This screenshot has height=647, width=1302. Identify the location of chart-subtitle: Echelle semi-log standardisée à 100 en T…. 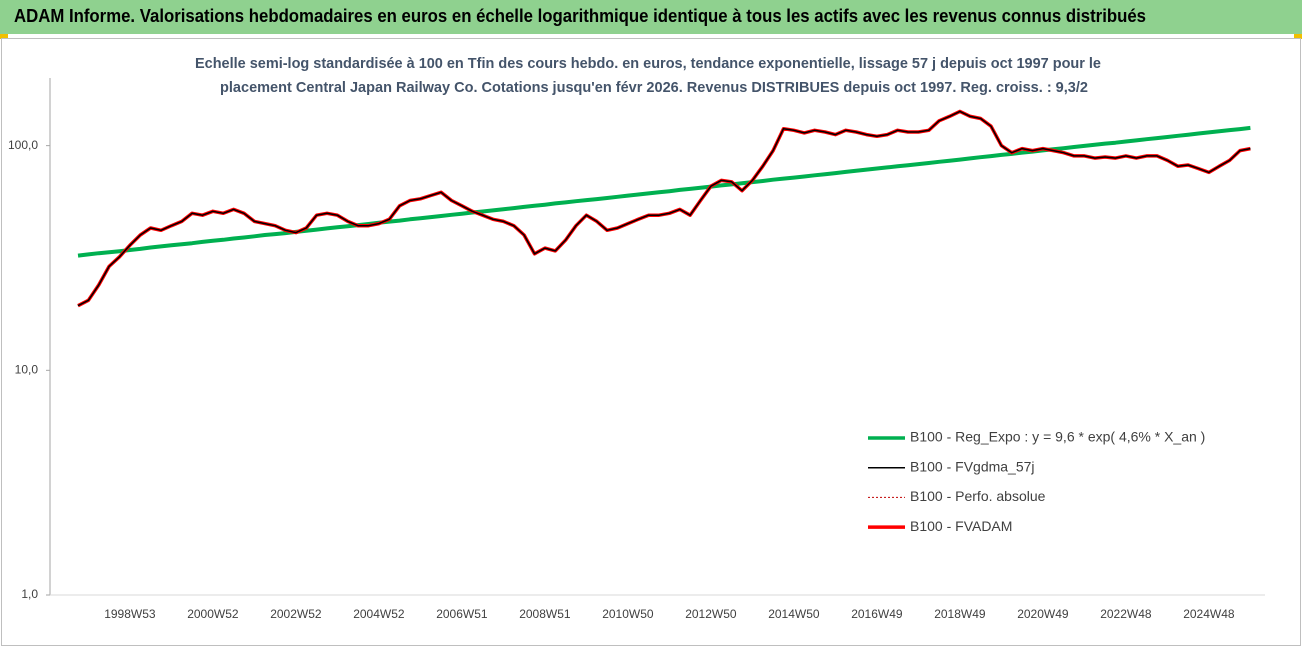
(648, 63).